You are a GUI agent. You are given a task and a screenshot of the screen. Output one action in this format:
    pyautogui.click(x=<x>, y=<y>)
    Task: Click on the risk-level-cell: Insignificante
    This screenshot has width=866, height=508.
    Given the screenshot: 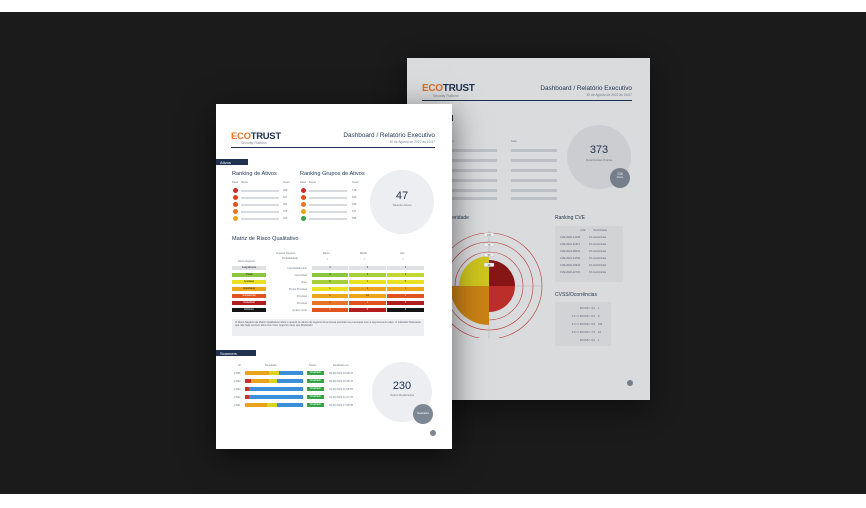 What is the action you would take?
    pyautogui.click(x=249, y=268)
    